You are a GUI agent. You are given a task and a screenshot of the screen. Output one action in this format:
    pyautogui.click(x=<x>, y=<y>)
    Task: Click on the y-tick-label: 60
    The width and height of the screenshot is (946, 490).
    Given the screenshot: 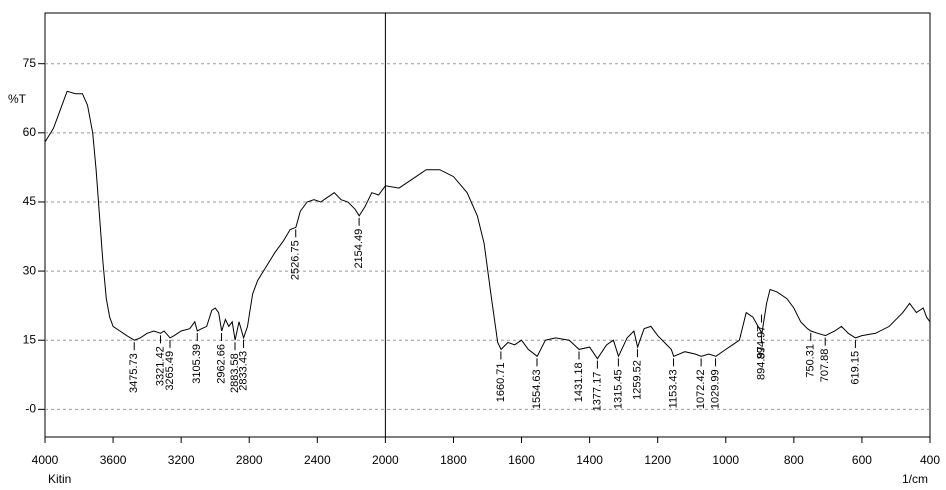 What is the action you would take?
    pyautogui.click(x=30, y=132)
    